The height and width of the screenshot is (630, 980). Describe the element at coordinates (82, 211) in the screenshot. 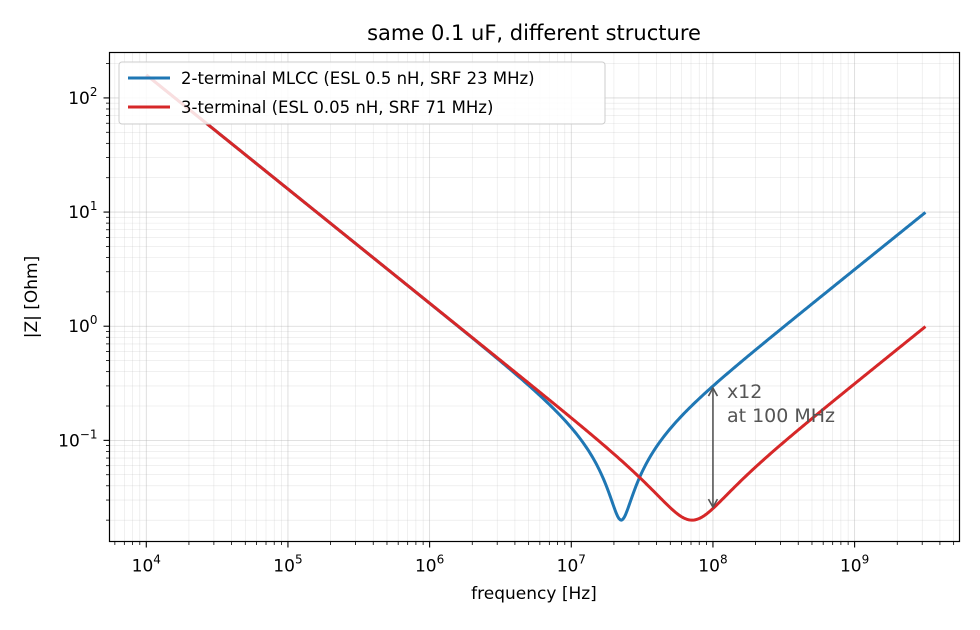

I see `y-tick-label: 10¹` at that location.